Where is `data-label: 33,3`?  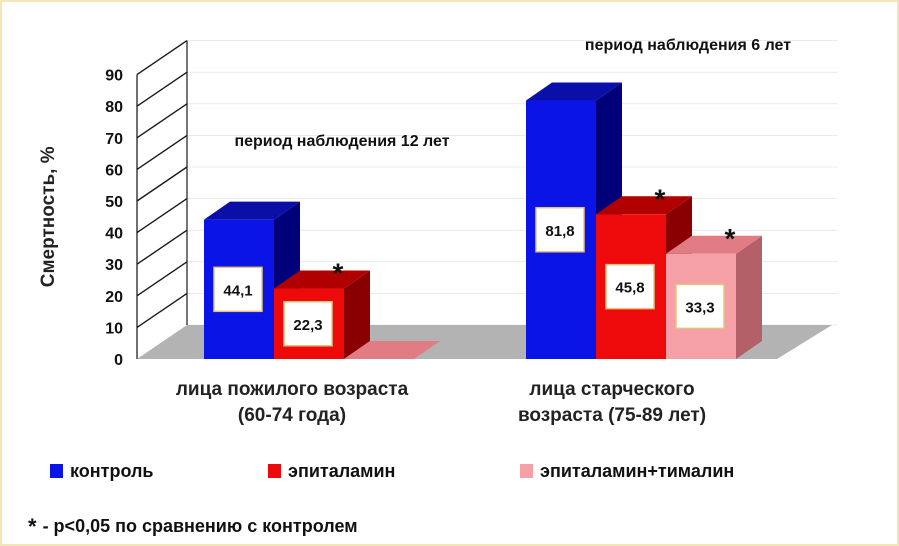
data-label: 33,3 is located at coordinates (699, 307).